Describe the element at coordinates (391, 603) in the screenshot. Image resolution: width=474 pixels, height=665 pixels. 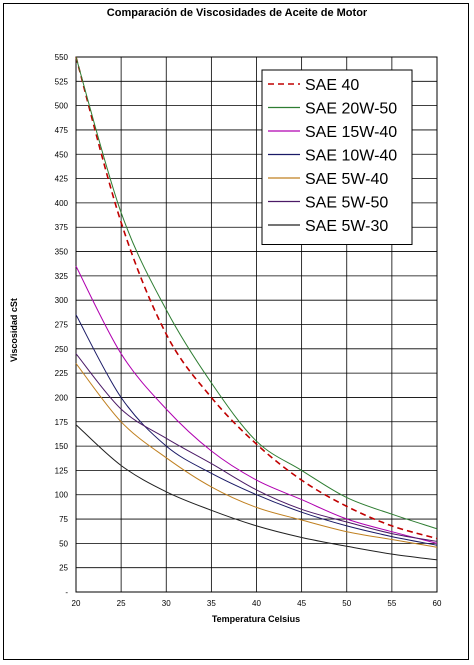
I see `x-tick-label: 55` at that location.